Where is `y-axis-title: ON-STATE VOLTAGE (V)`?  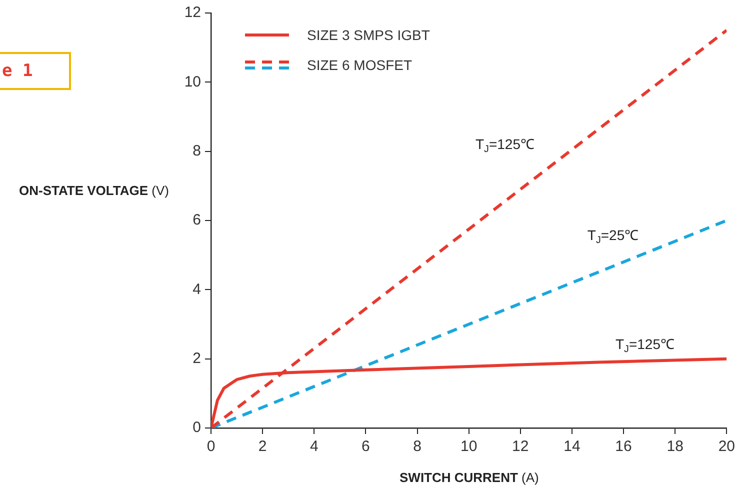 y-axis-title: ON-STATE VOLTAGE (V) is located at coordinates (94, 190).